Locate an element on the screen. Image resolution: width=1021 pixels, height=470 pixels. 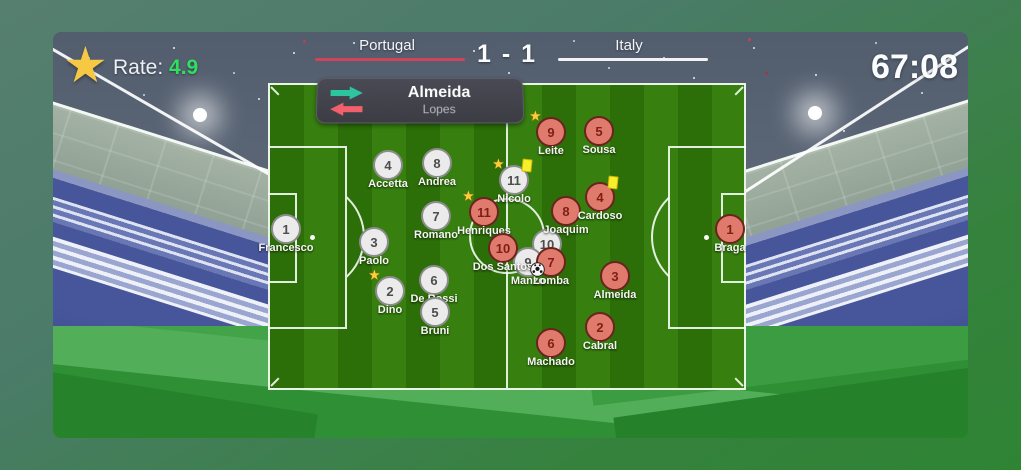
floodlight-lamp-left is located at coordinates (200, 115).